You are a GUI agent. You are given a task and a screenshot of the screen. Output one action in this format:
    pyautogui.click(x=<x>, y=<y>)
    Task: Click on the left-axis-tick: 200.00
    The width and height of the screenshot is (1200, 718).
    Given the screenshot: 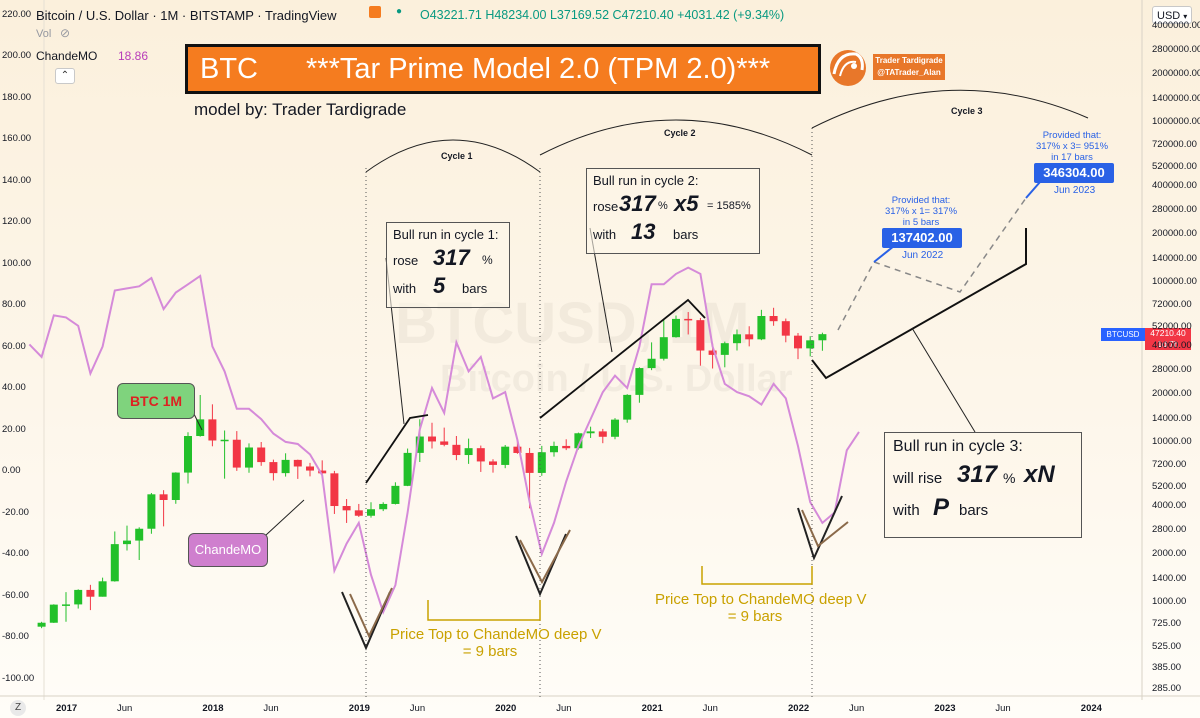 What is the action you would take?
    pyautogui.click(x=17, y=55)
    